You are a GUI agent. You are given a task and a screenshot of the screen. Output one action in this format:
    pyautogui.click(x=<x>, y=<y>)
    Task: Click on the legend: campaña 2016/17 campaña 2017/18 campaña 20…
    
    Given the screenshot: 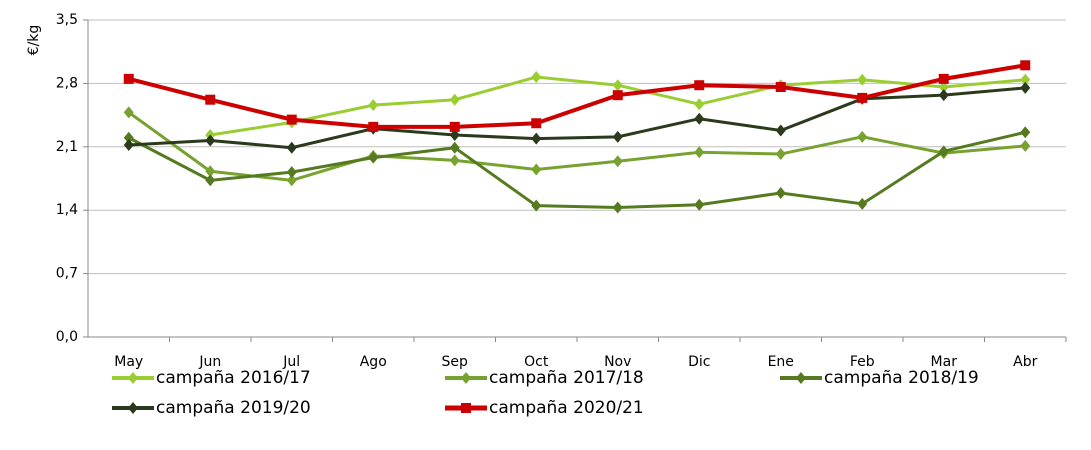 What is the action you would take?
    pyautogui.click(x=545, y=393)
    